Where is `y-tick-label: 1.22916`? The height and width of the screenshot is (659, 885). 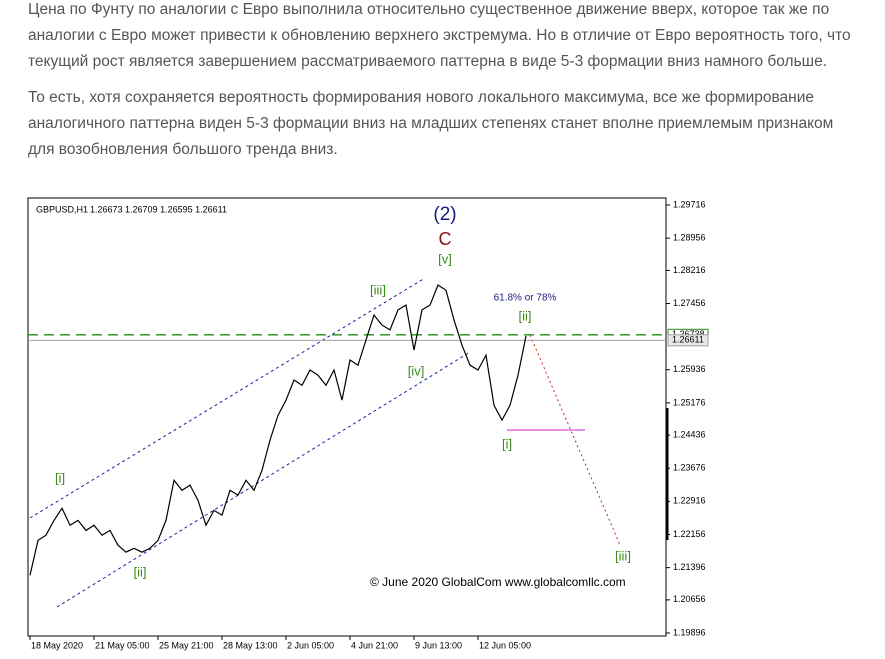
y-tick-label: 1.22916 is located at coordinates (689, 501).